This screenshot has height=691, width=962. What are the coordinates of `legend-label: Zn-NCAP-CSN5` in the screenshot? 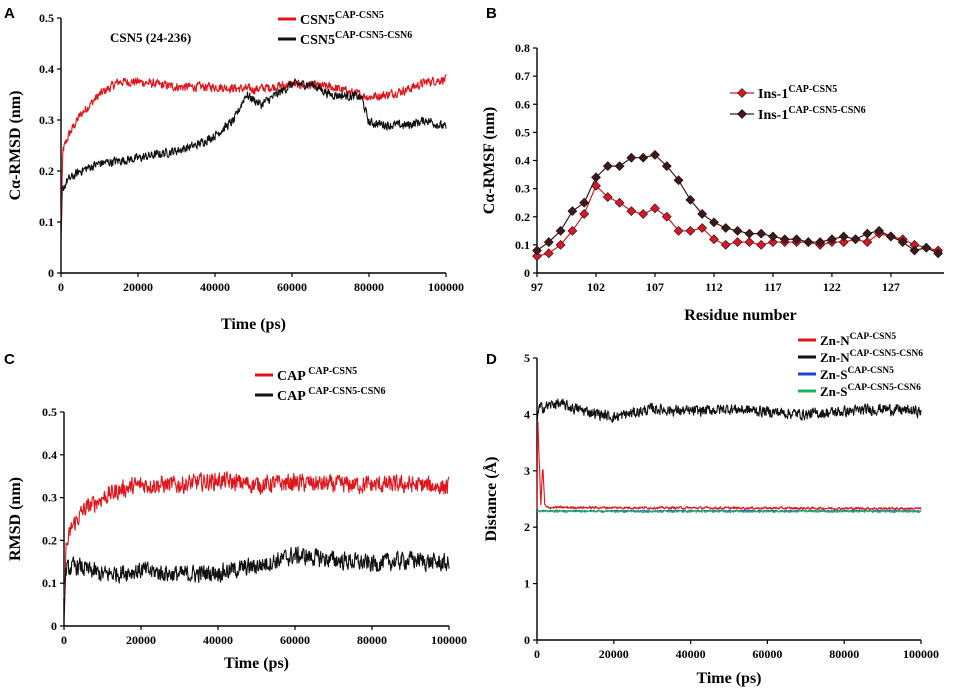 It's located at (858, 340).